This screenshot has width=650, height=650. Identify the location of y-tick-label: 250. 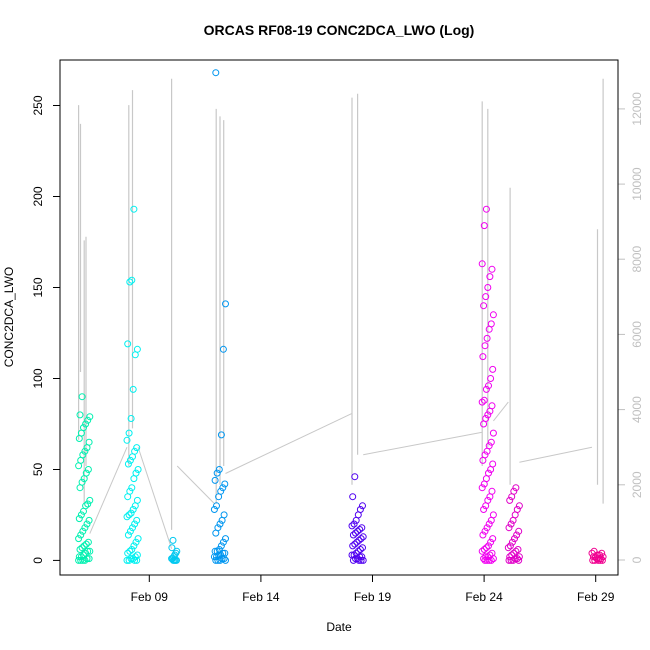
(38, 105).